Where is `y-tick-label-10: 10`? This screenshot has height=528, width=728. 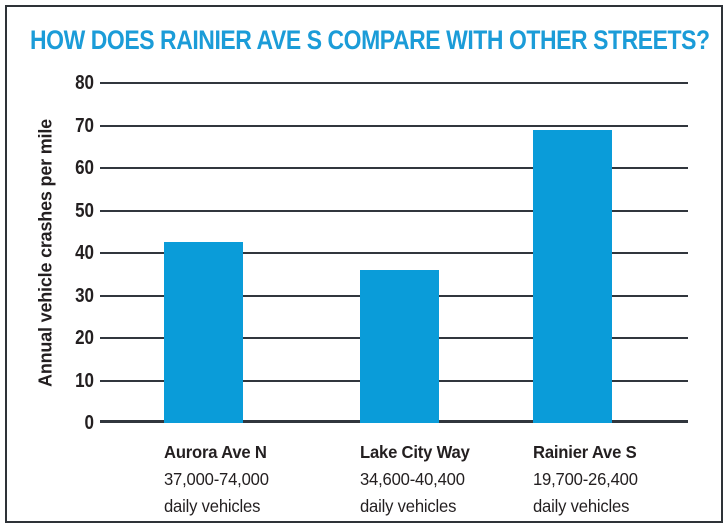 y-tick-label-10: 10 is located at coordinates (84, 380).